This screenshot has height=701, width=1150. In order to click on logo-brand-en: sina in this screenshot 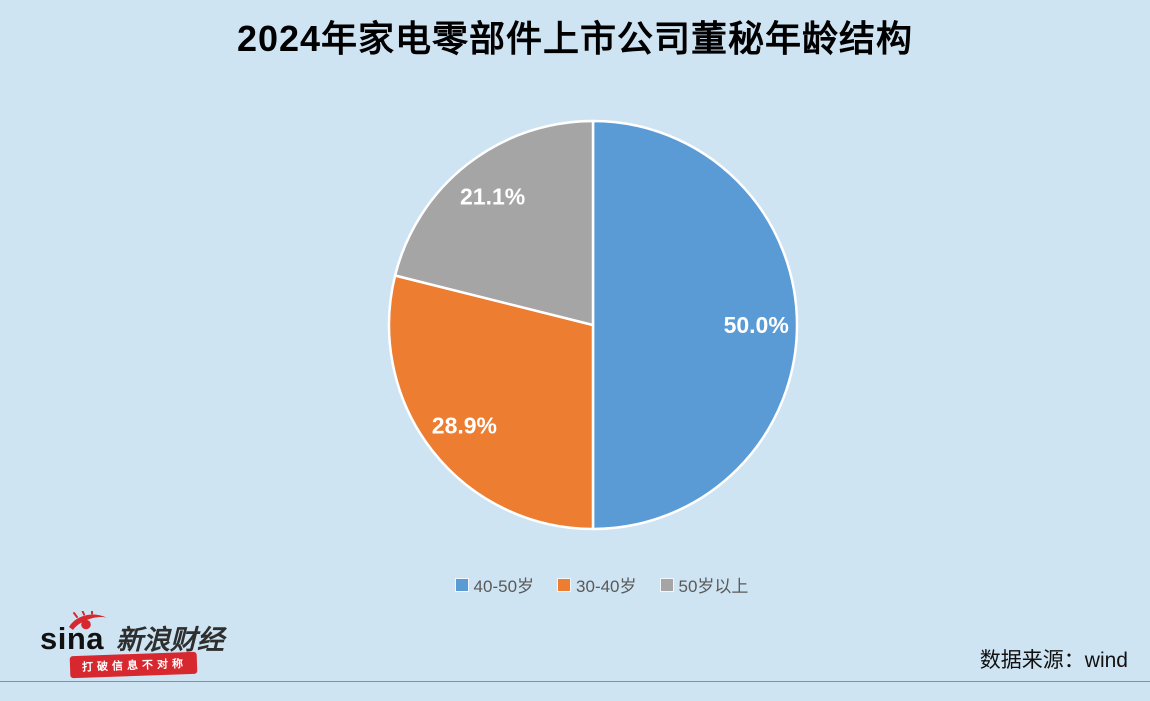, I will do `click(72, 638)`.